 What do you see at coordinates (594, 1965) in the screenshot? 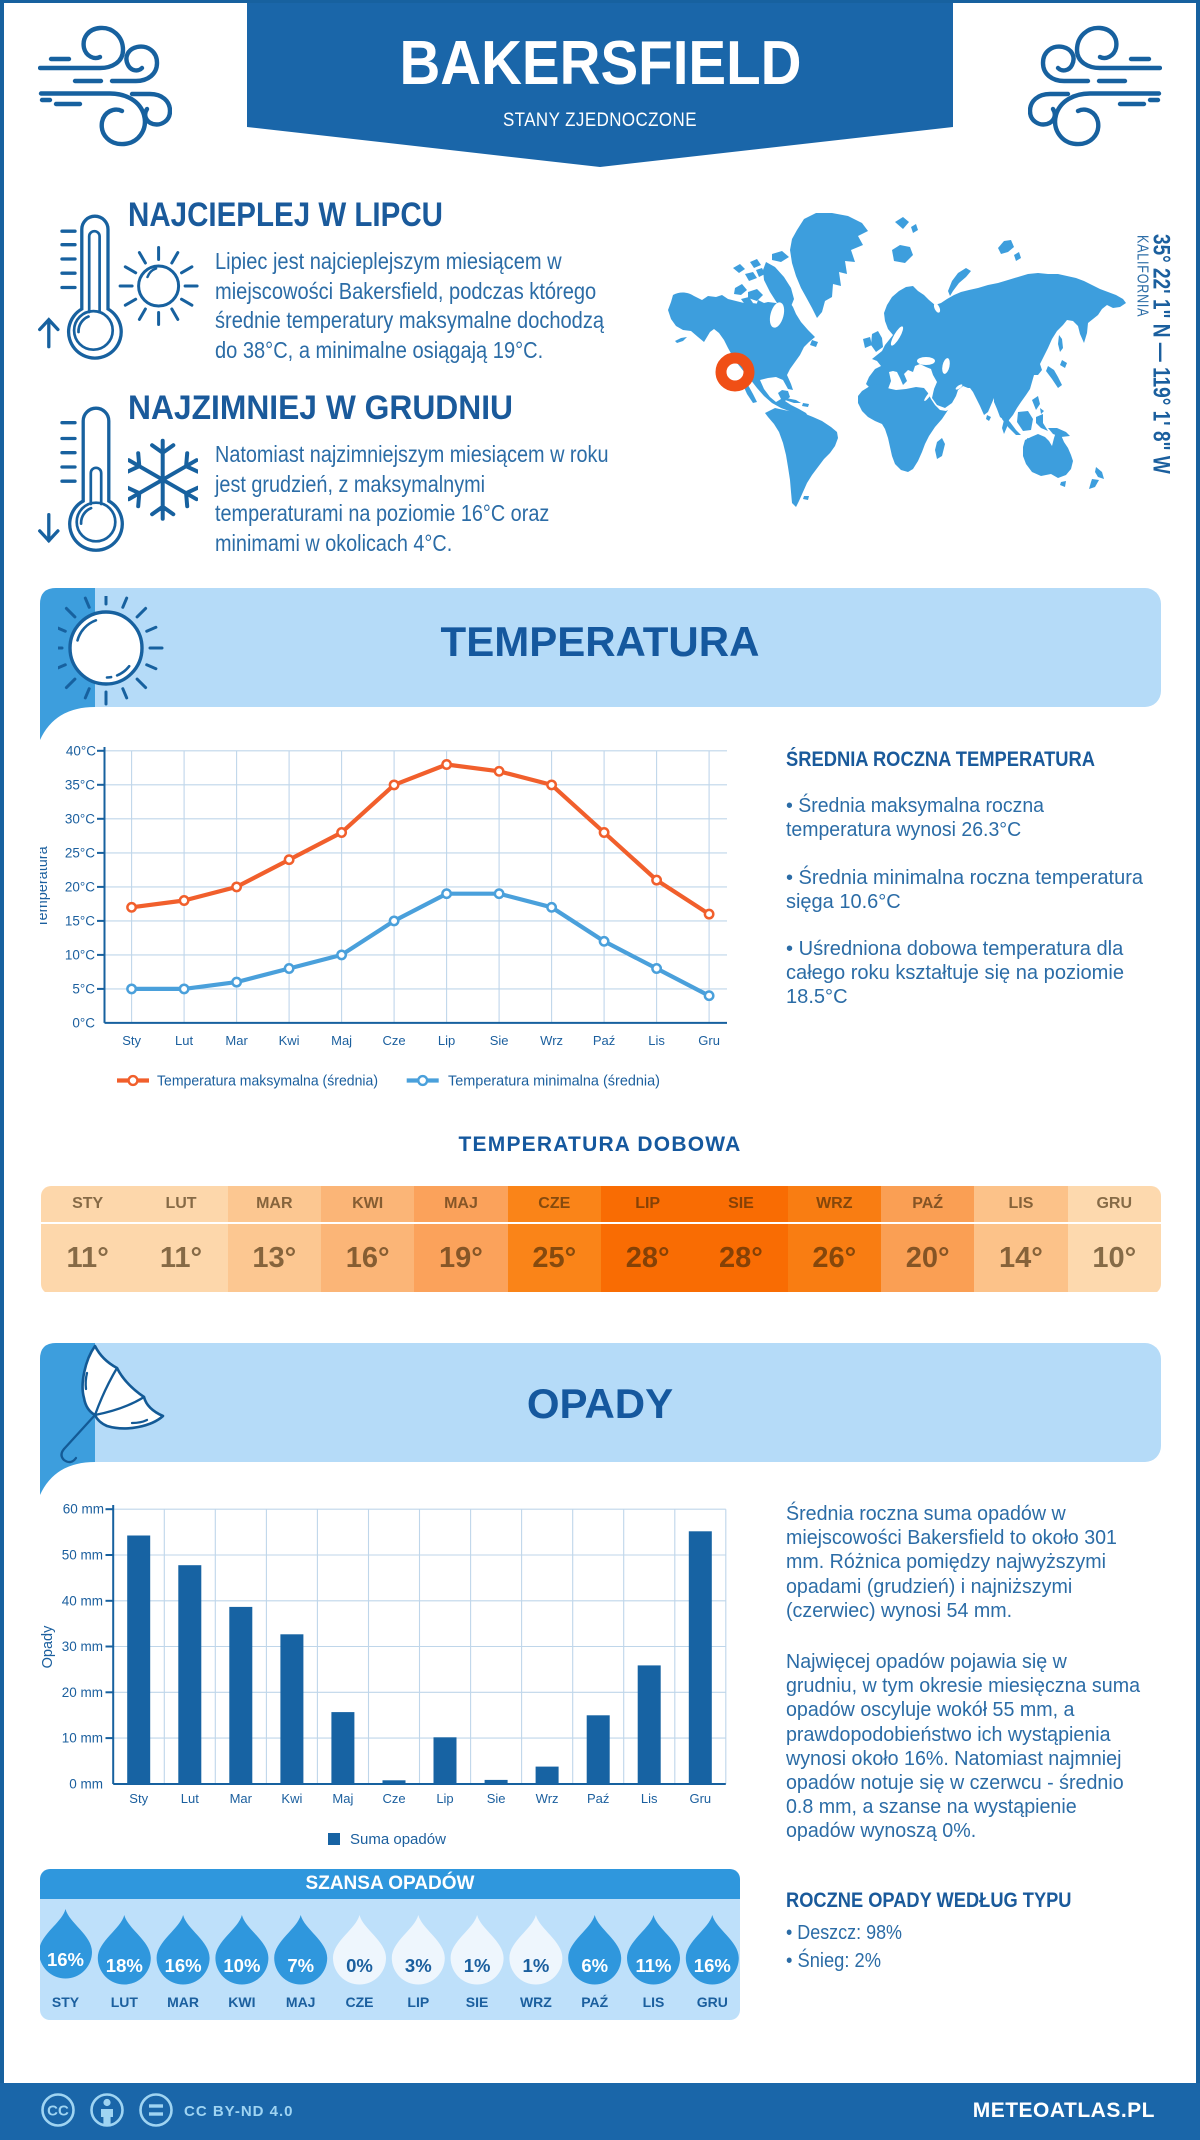
I see `svg-text: 6%` at bounding box center [594, 1965].